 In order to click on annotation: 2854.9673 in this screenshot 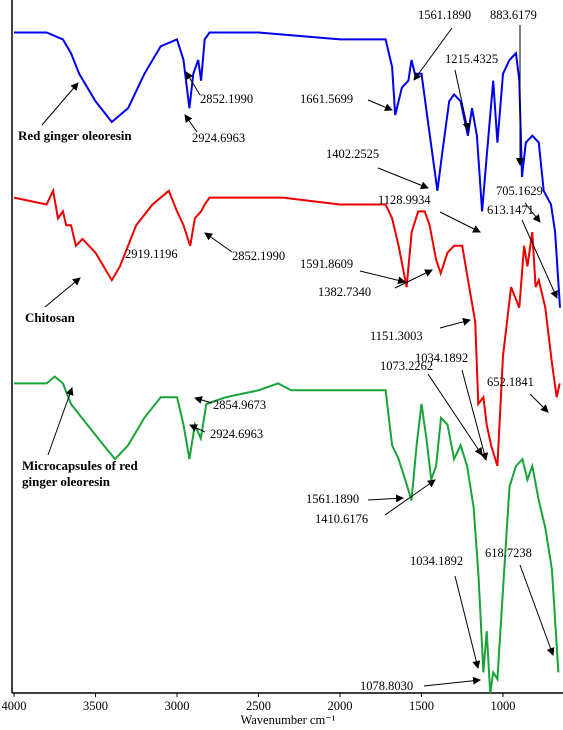, I will do `click(239, 405)`.